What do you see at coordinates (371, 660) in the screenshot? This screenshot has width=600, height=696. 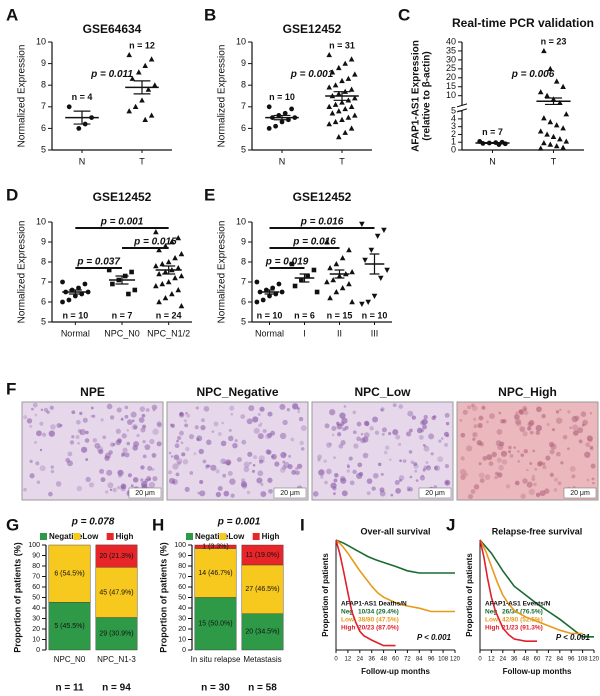 I see `x-tick-label: 36` at bounding box center [371, 660].